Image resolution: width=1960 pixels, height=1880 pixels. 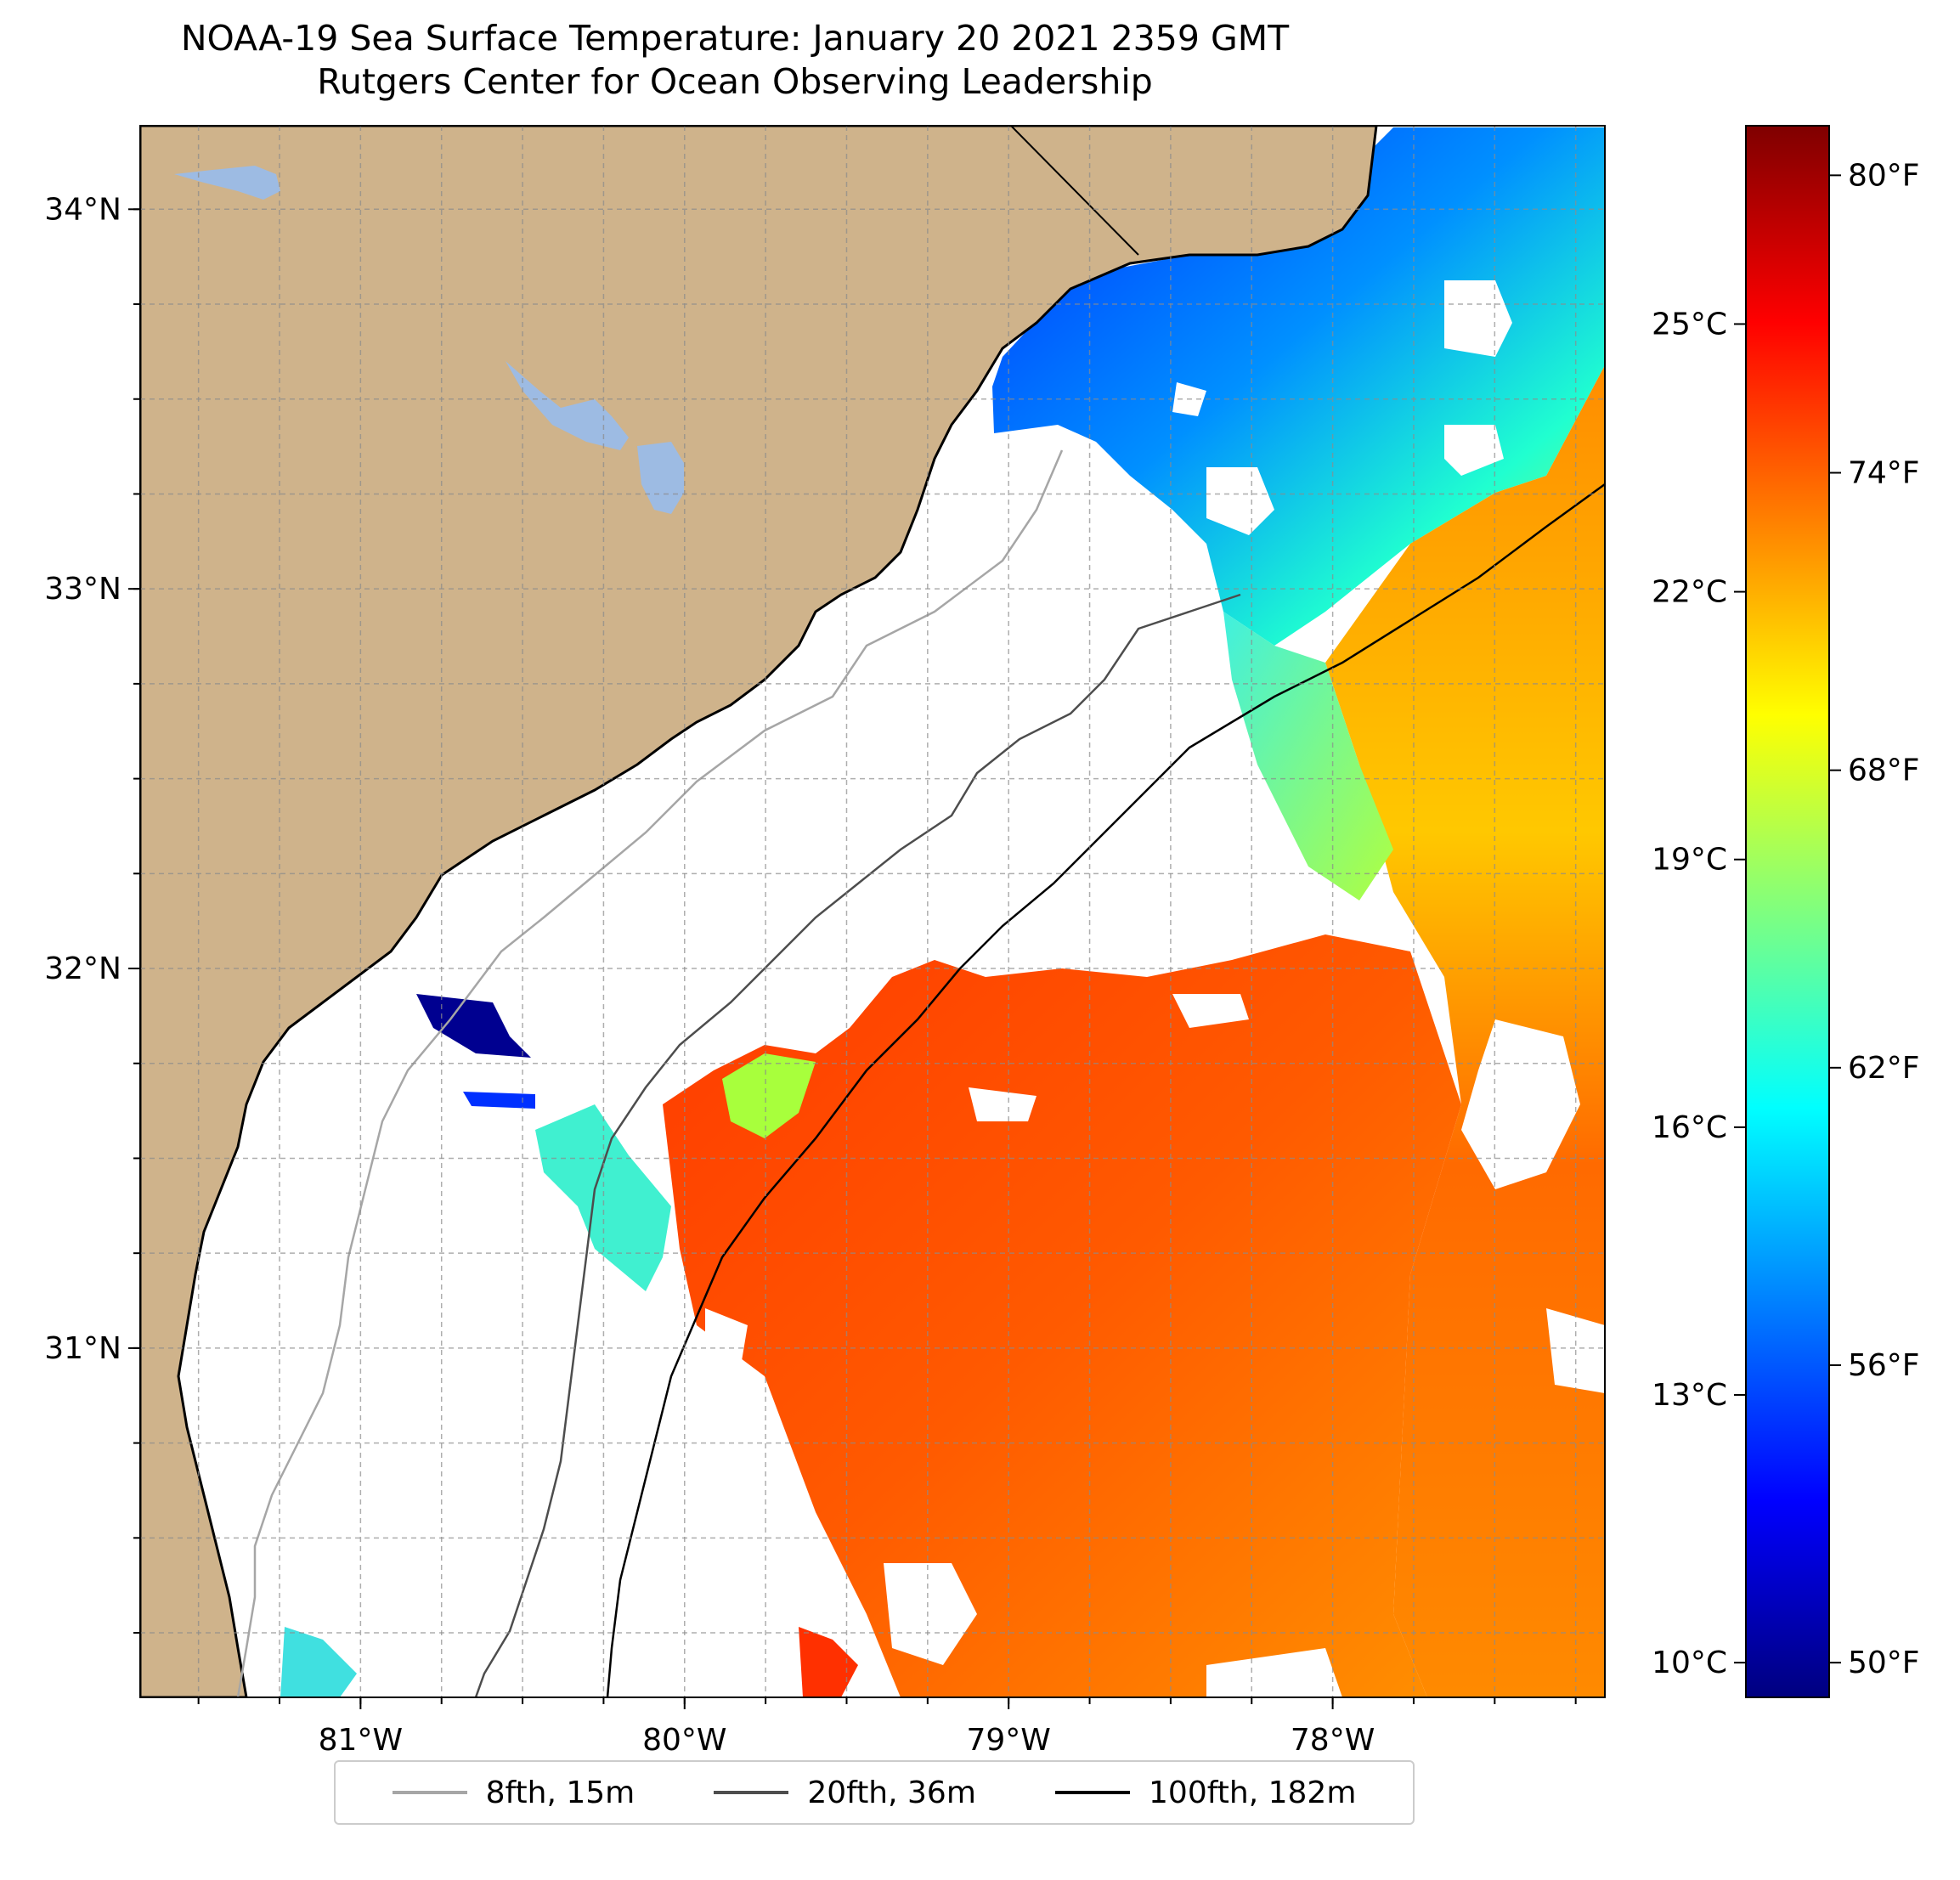 What do you see at coordinates (1884, 771) in the screenshot?
I see `fahrenheit-tick-label: 68°F` at bounding box center [1884, 771].